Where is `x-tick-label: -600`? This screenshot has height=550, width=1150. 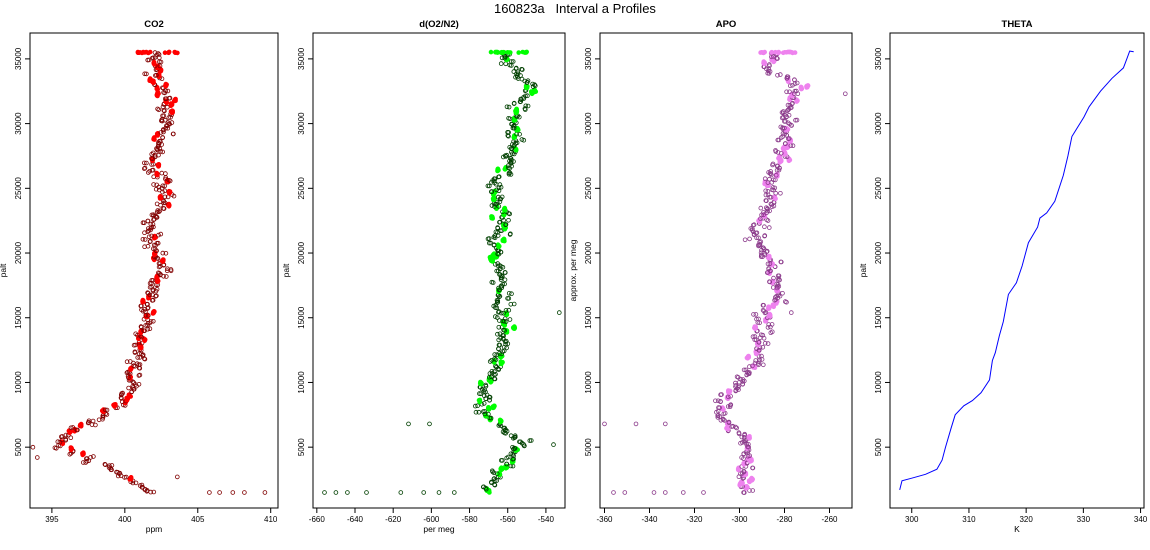
x-tick-label: -600 is located at coordinates (431, 519).